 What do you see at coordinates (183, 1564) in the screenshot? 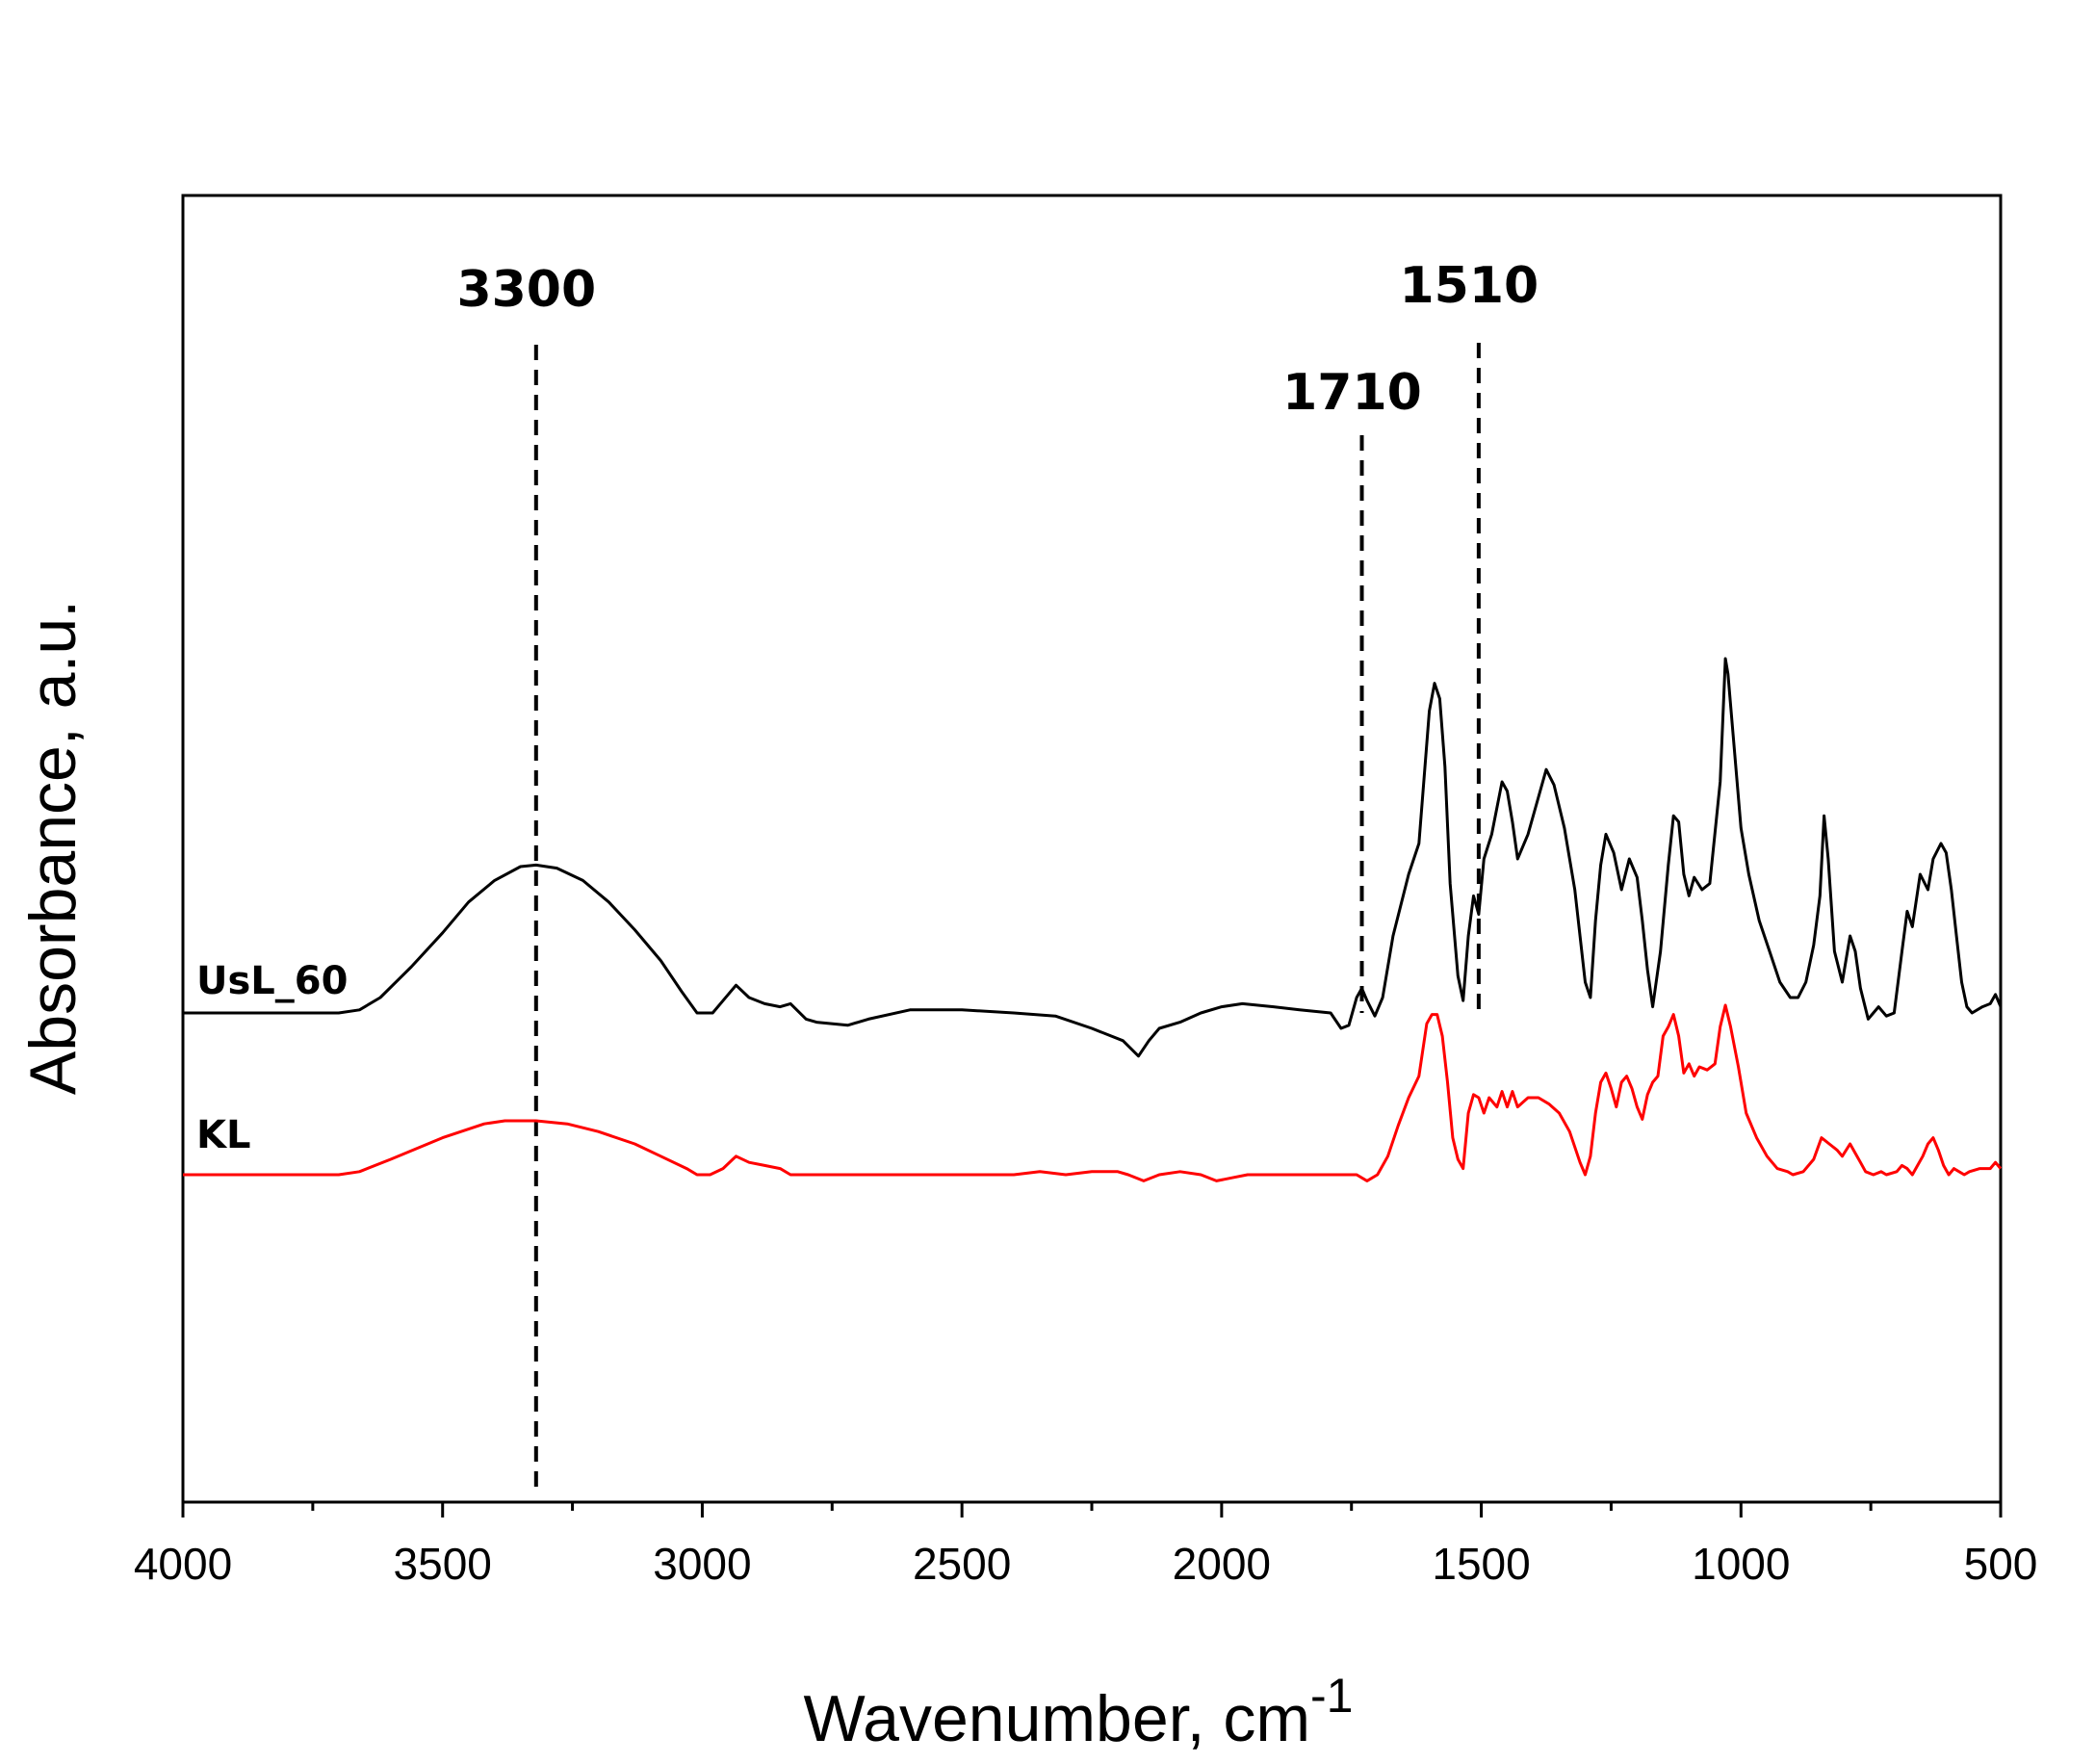
I see `x-tick-label: 4000` at bounding box center [183, 1564].